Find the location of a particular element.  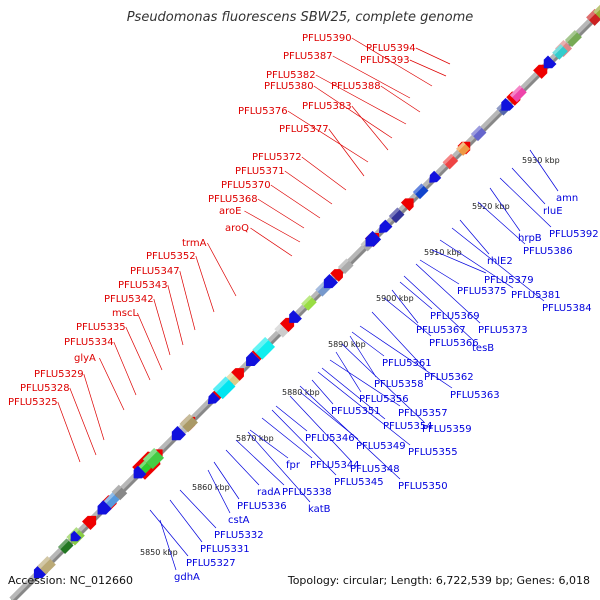

forward-gene-label: mscL is located at coordinates (125, 313).